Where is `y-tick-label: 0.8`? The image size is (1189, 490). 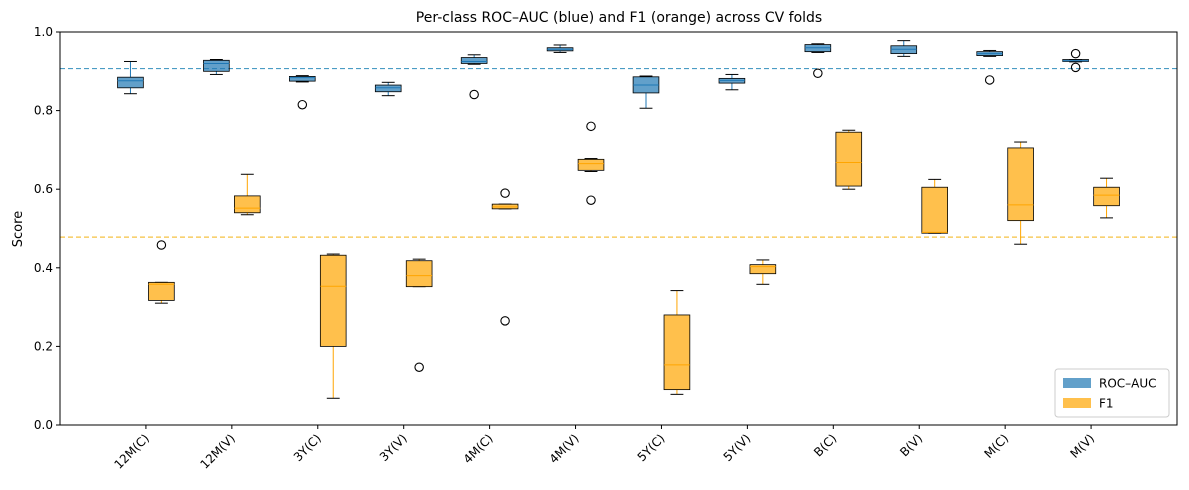
y-tick-label: 0.8 is located at coordinates (43, 111).